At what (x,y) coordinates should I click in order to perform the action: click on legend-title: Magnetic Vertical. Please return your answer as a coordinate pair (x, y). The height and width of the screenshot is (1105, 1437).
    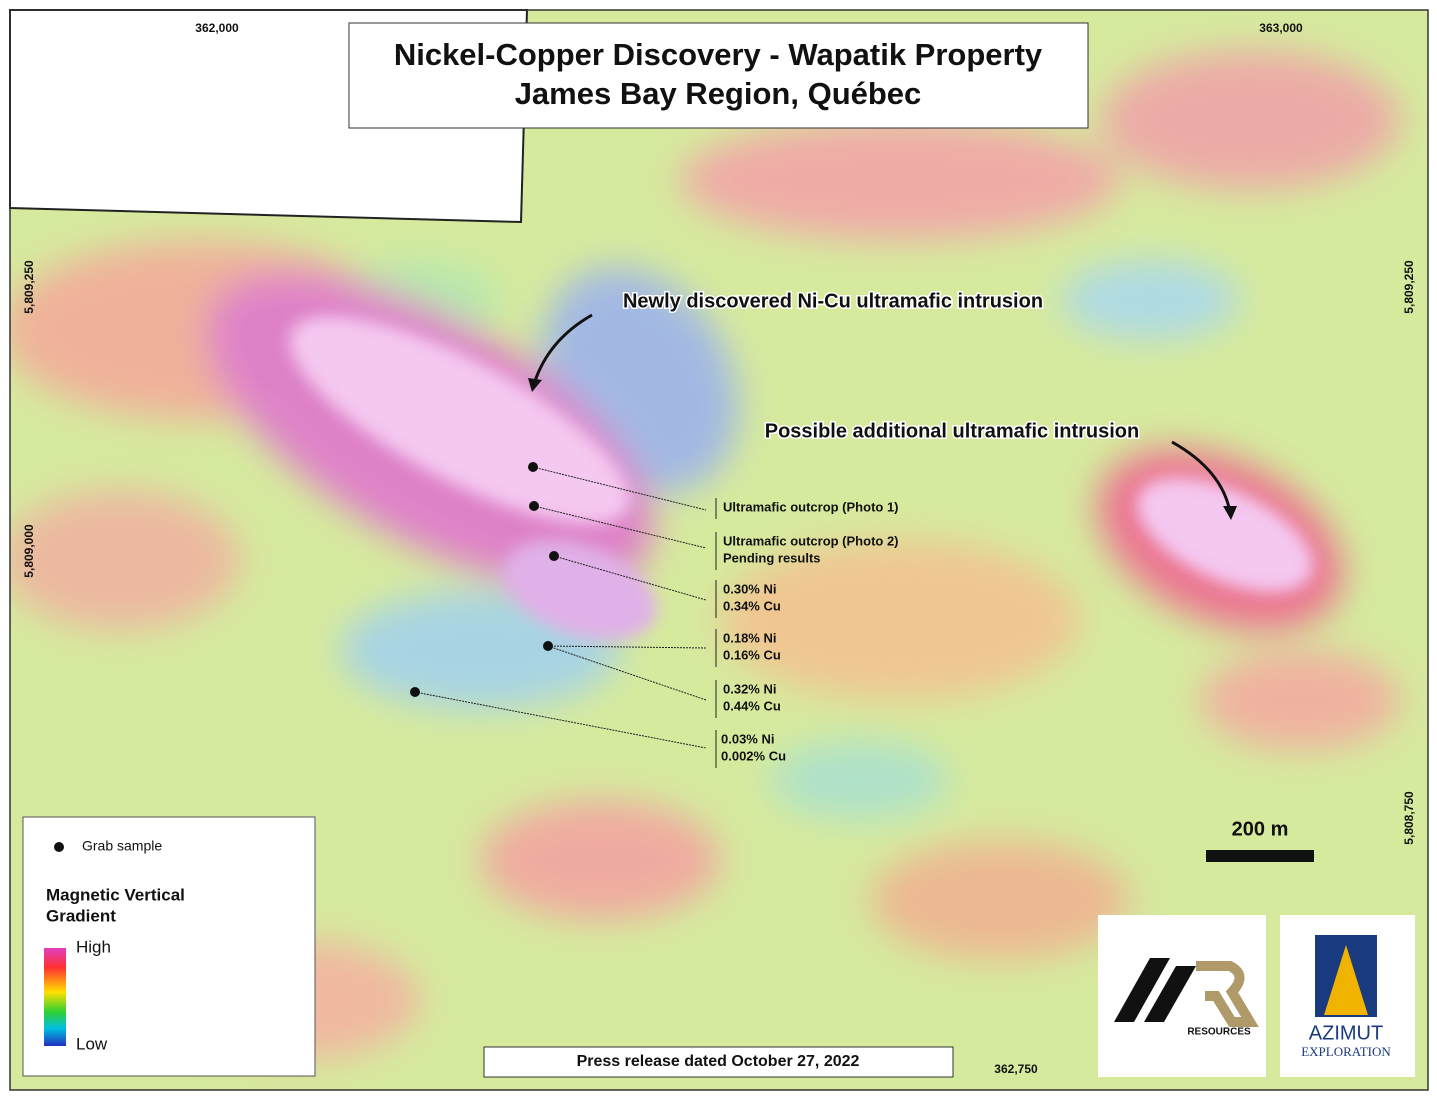
    Looking at the image, I should click on (115, 894).